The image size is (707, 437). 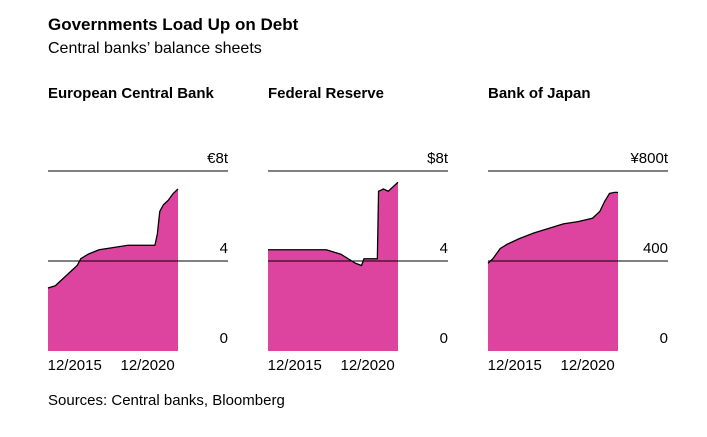 What do you see at coordinates (166, 400) in the screenshot?
I see `source: Sources: Central banks, Bloomberg` at bounding box center [166, 400].